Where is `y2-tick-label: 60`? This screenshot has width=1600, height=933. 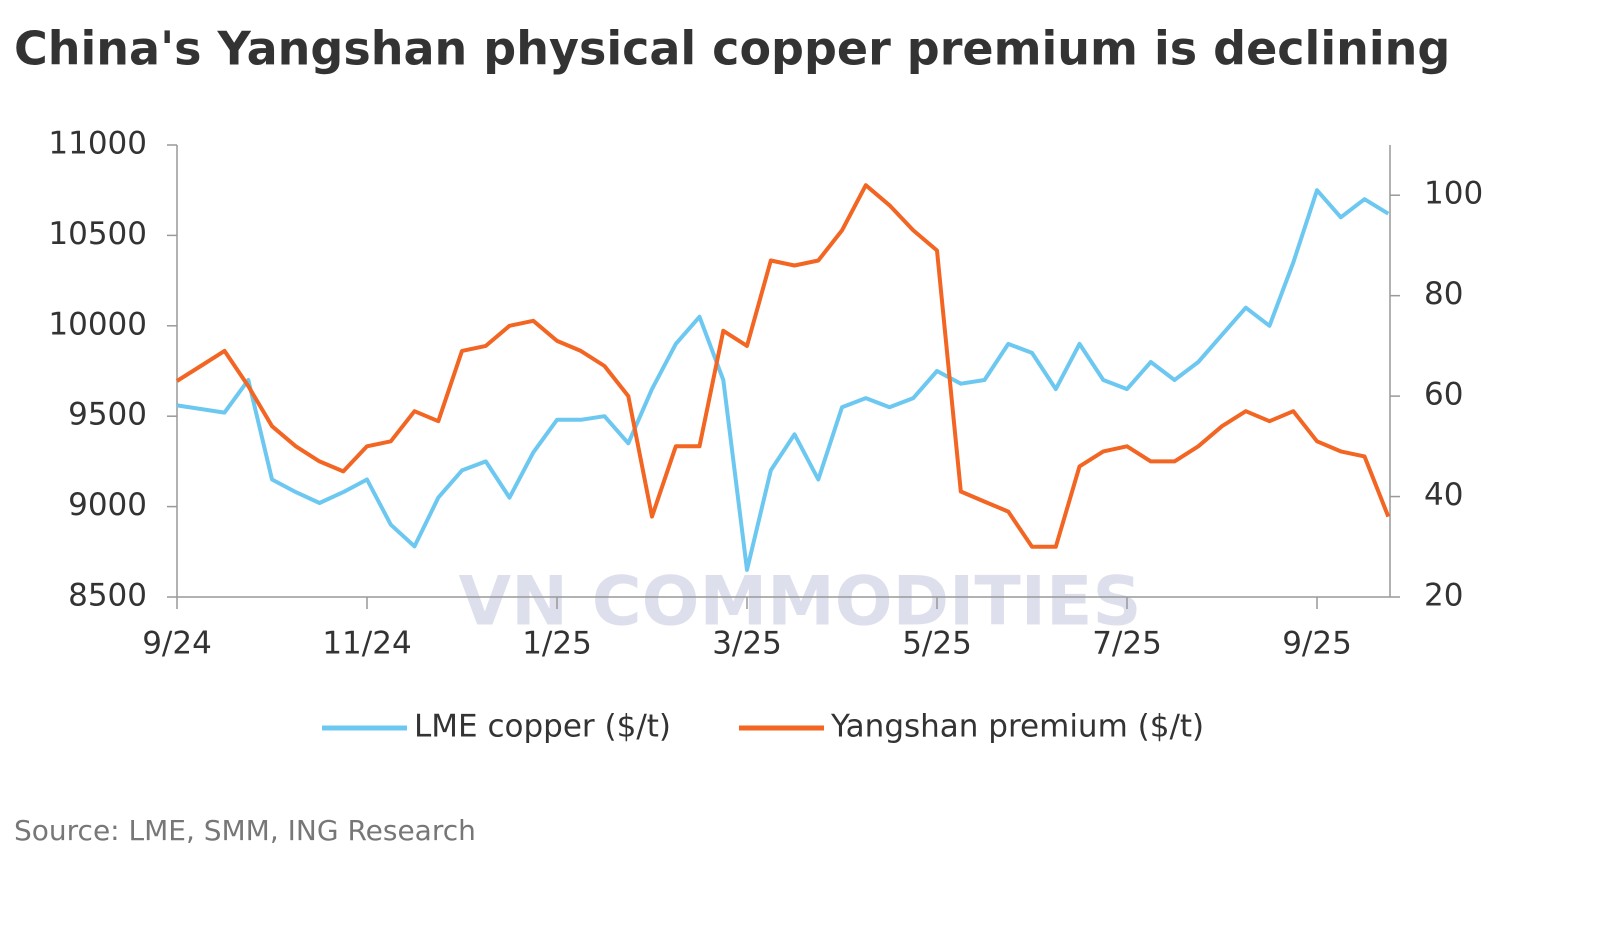 y2-tick-label: 60 is located at coordinates (1443, 395).